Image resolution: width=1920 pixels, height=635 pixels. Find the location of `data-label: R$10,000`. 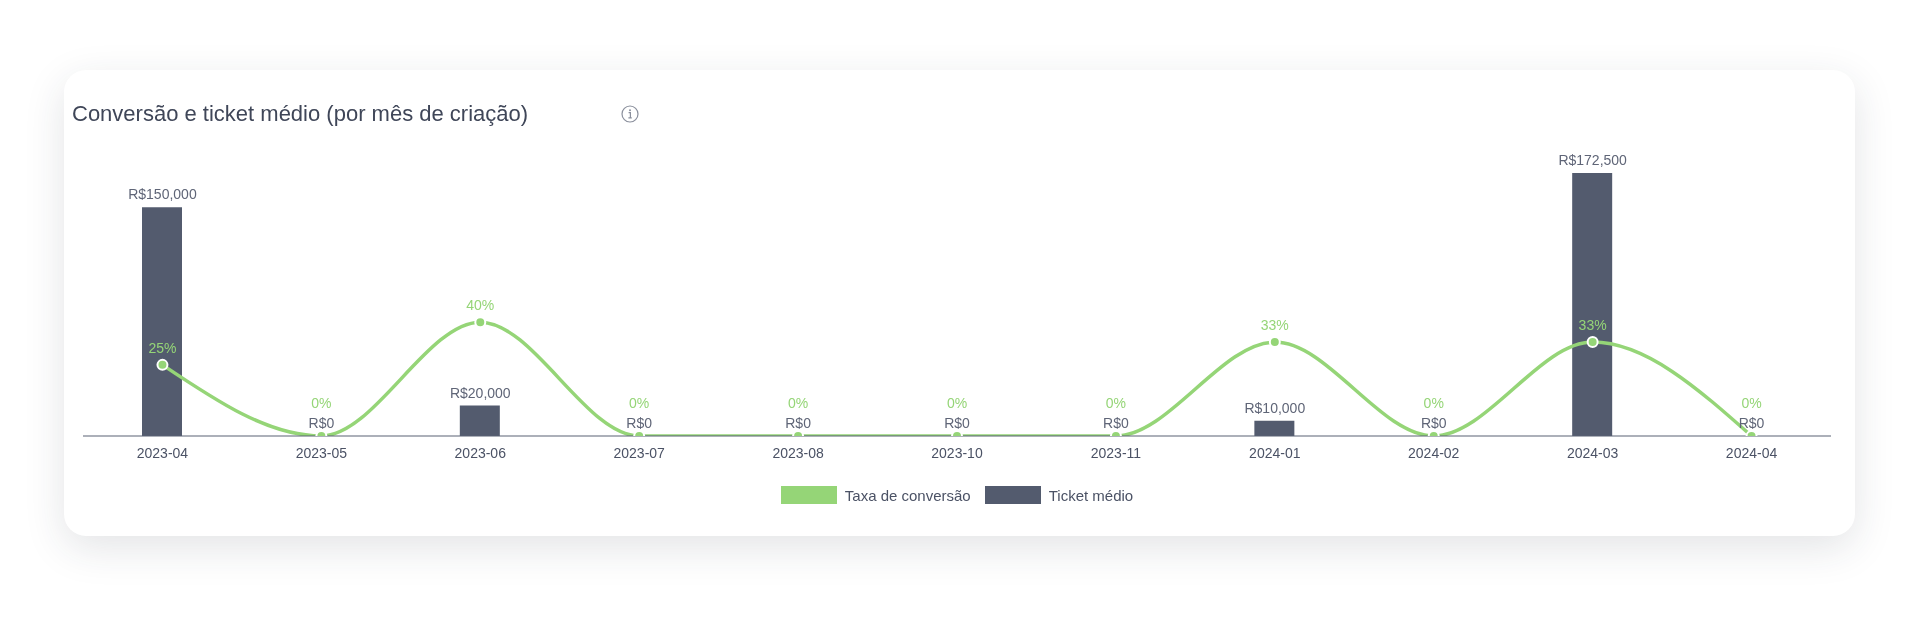

data-label: R$10,000 is located at coordinates (1275, 407).